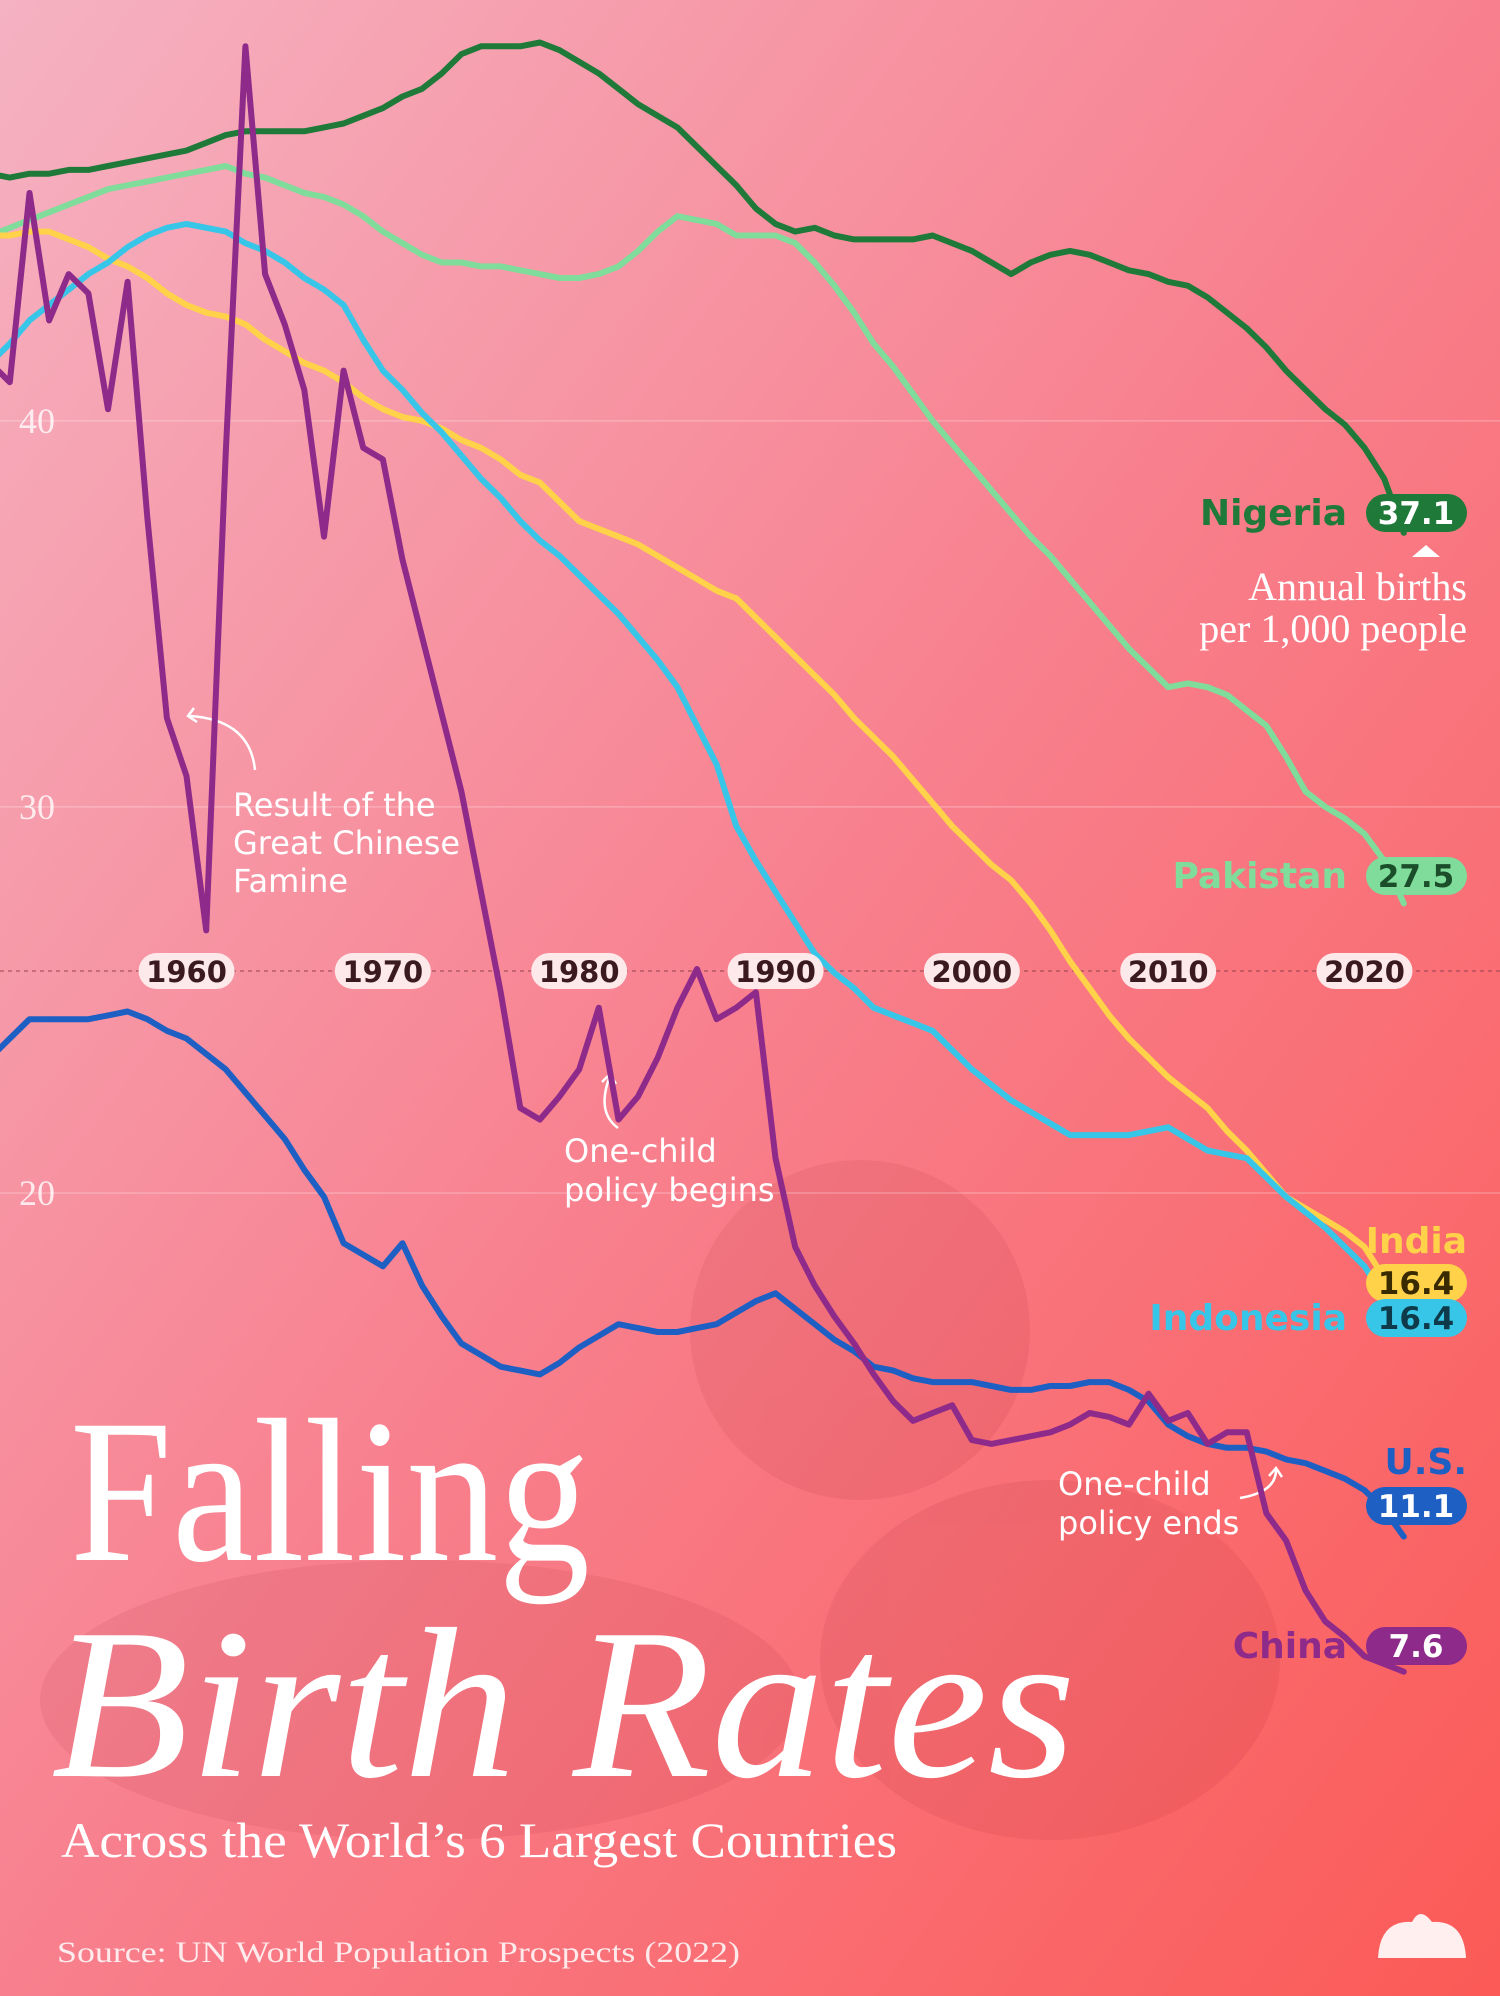 The image size is (1500, 1996). I want to click on end-value: 27.5, so click(1416, 877).